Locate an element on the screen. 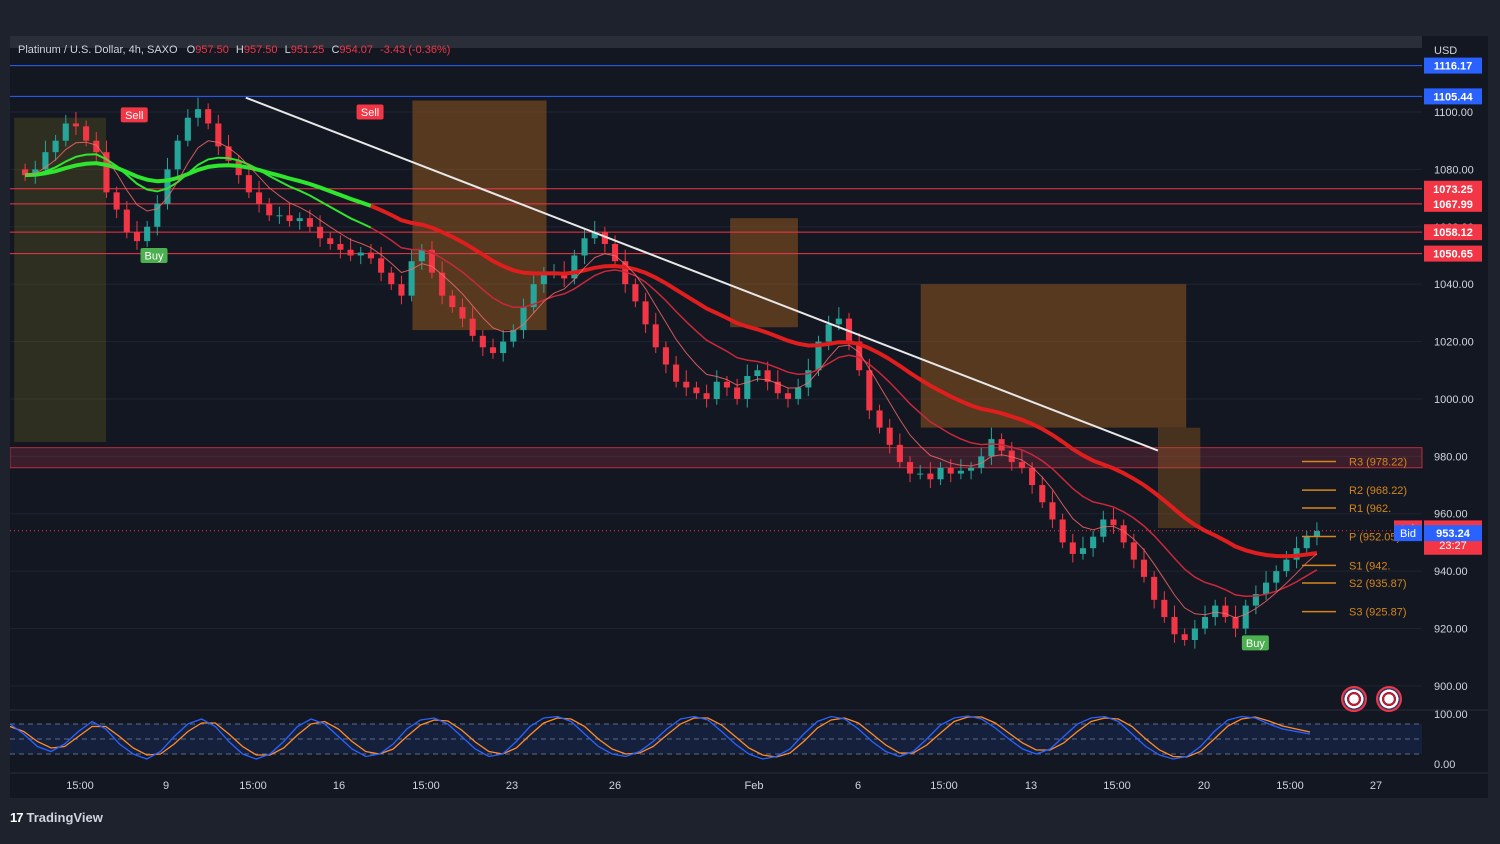 Image resolution: width=1500 pixels, height=844 pixels. close-label: C is located at coordinates (335, 50).